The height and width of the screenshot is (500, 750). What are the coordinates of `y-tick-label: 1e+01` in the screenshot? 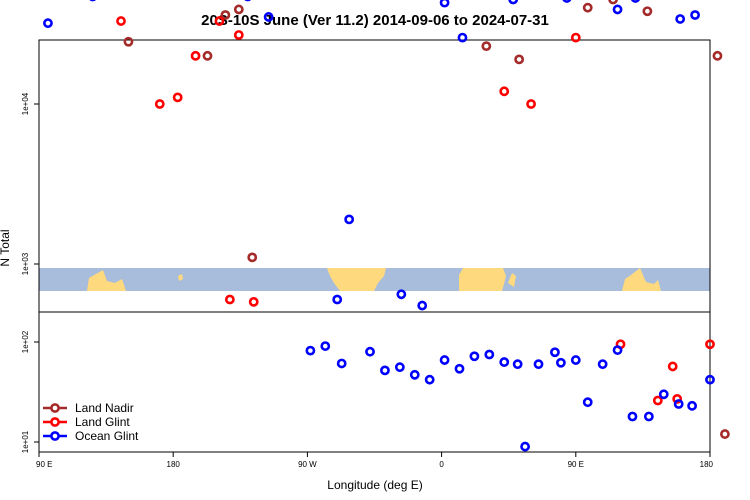 It's located at (25, 441).